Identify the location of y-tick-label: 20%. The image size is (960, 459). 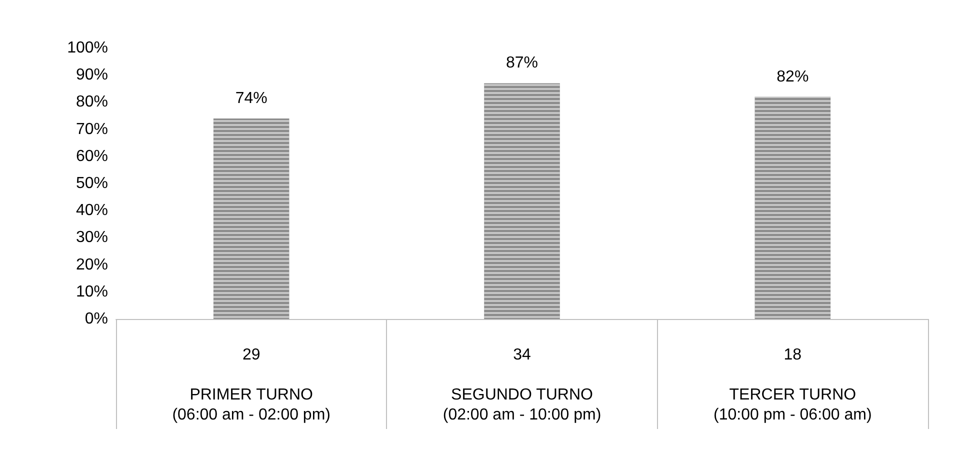
(92, 265).